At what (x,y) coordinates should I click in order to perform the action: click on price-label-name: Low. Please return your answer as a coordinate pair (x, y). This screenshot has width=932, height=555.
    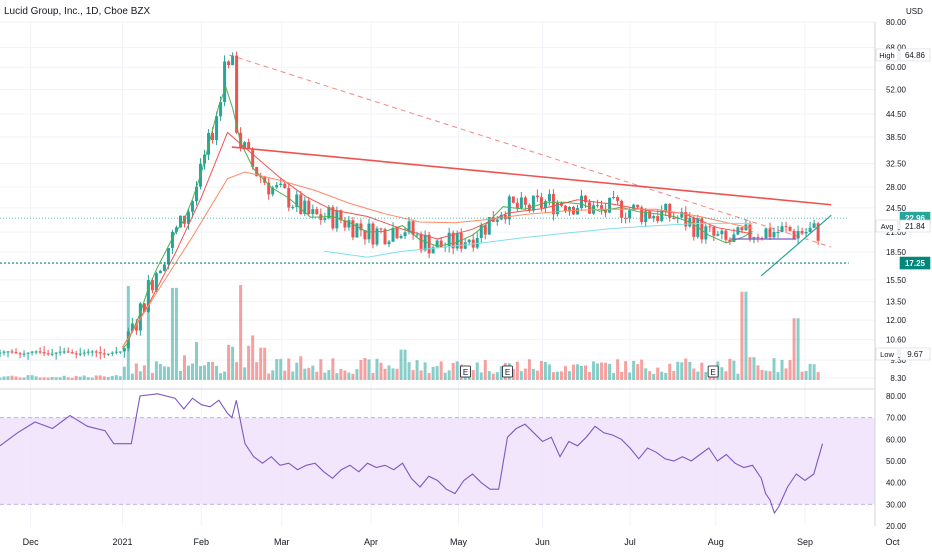
    Looking at the image, I should click on (887, 354).